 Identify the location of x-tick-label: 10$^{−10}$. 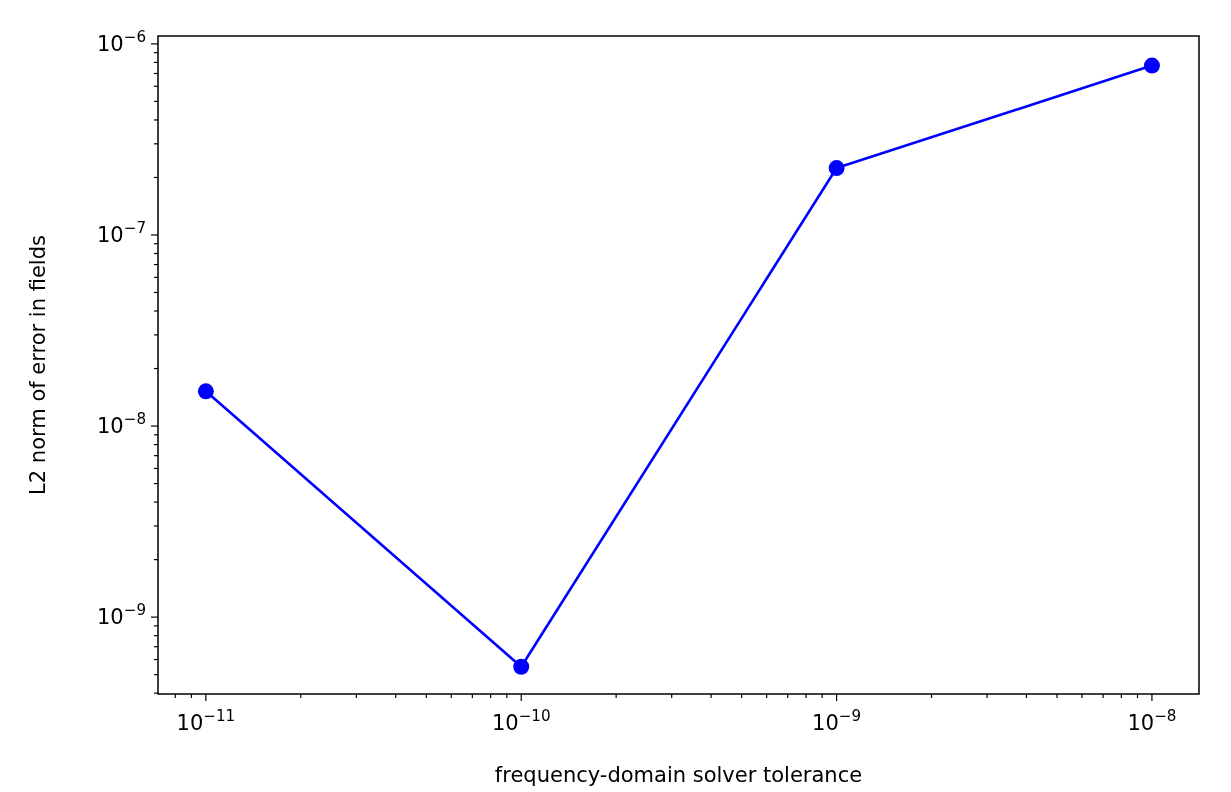
(521, 721).